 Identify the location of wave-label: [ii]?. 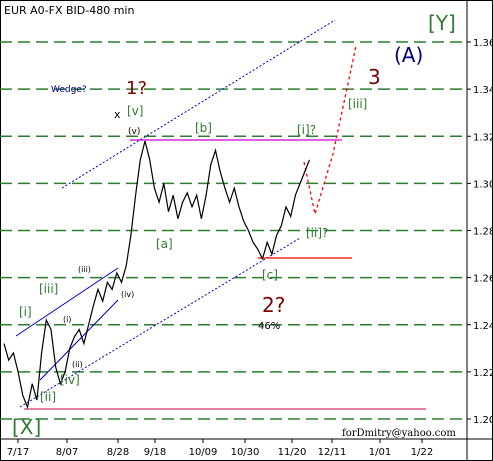
(317, 233).